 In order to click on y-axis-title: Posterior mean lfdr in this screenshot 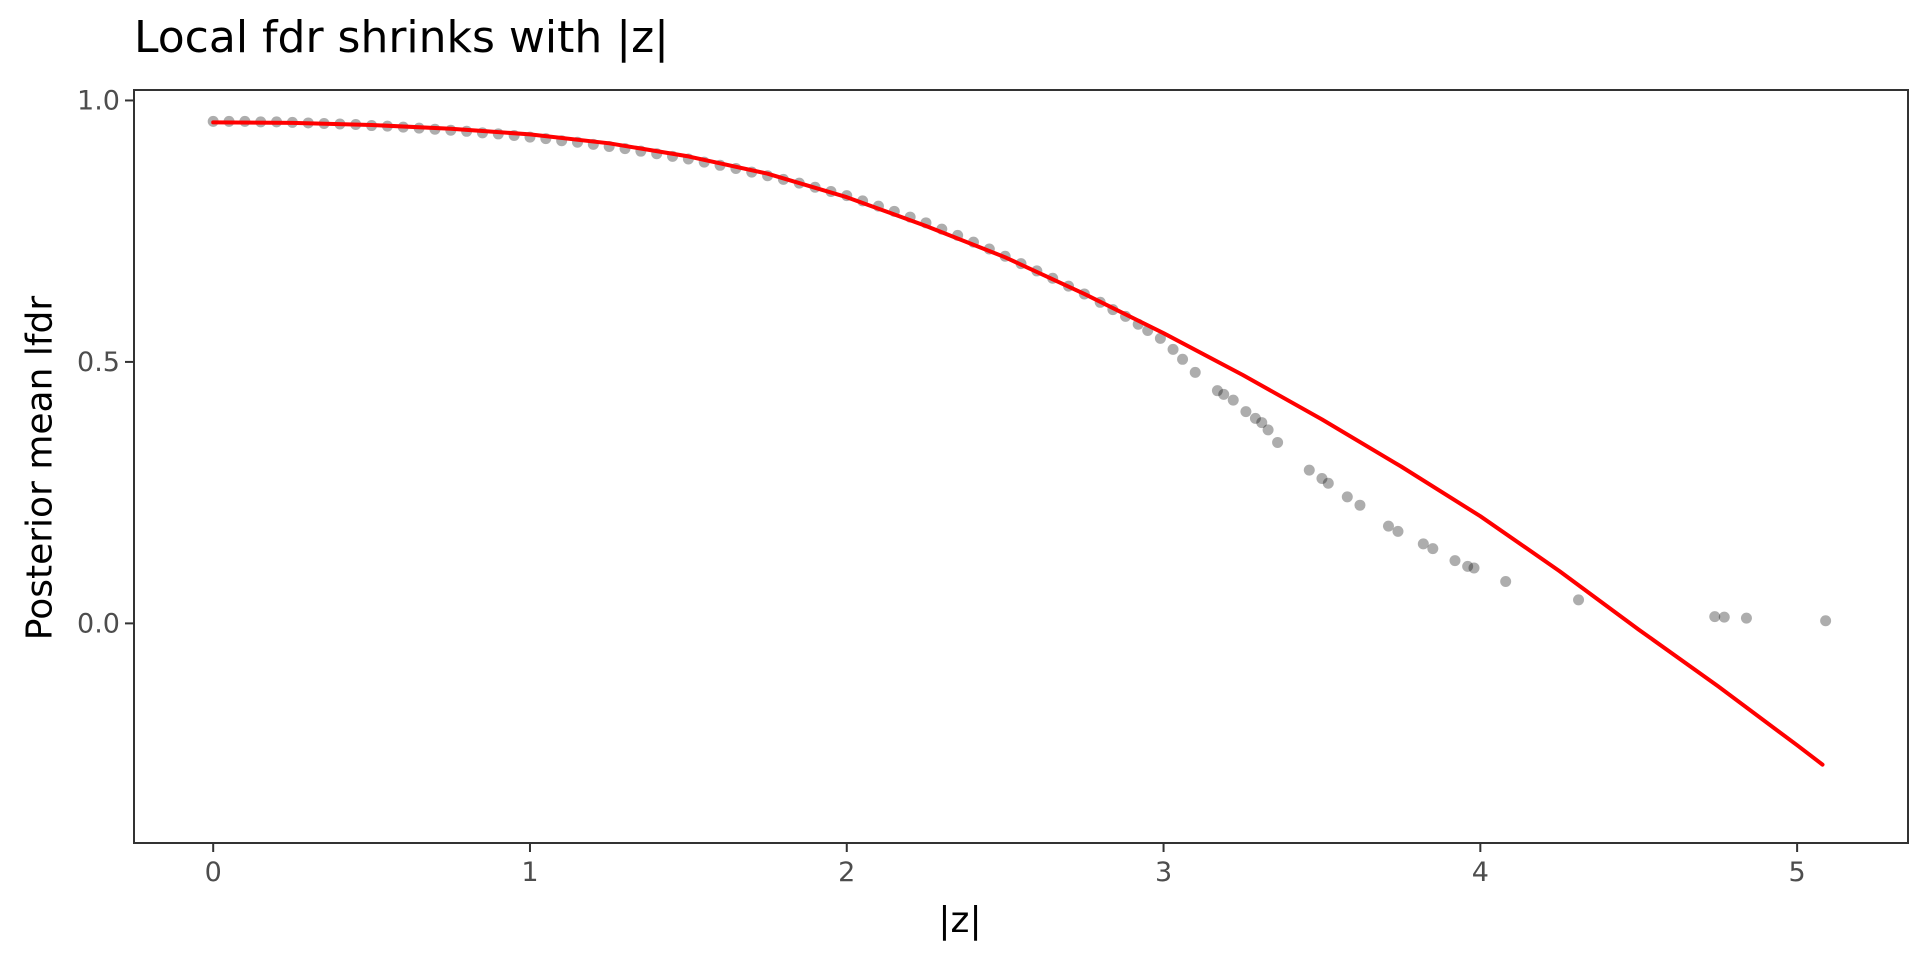, I will do `click(40, 468)`.